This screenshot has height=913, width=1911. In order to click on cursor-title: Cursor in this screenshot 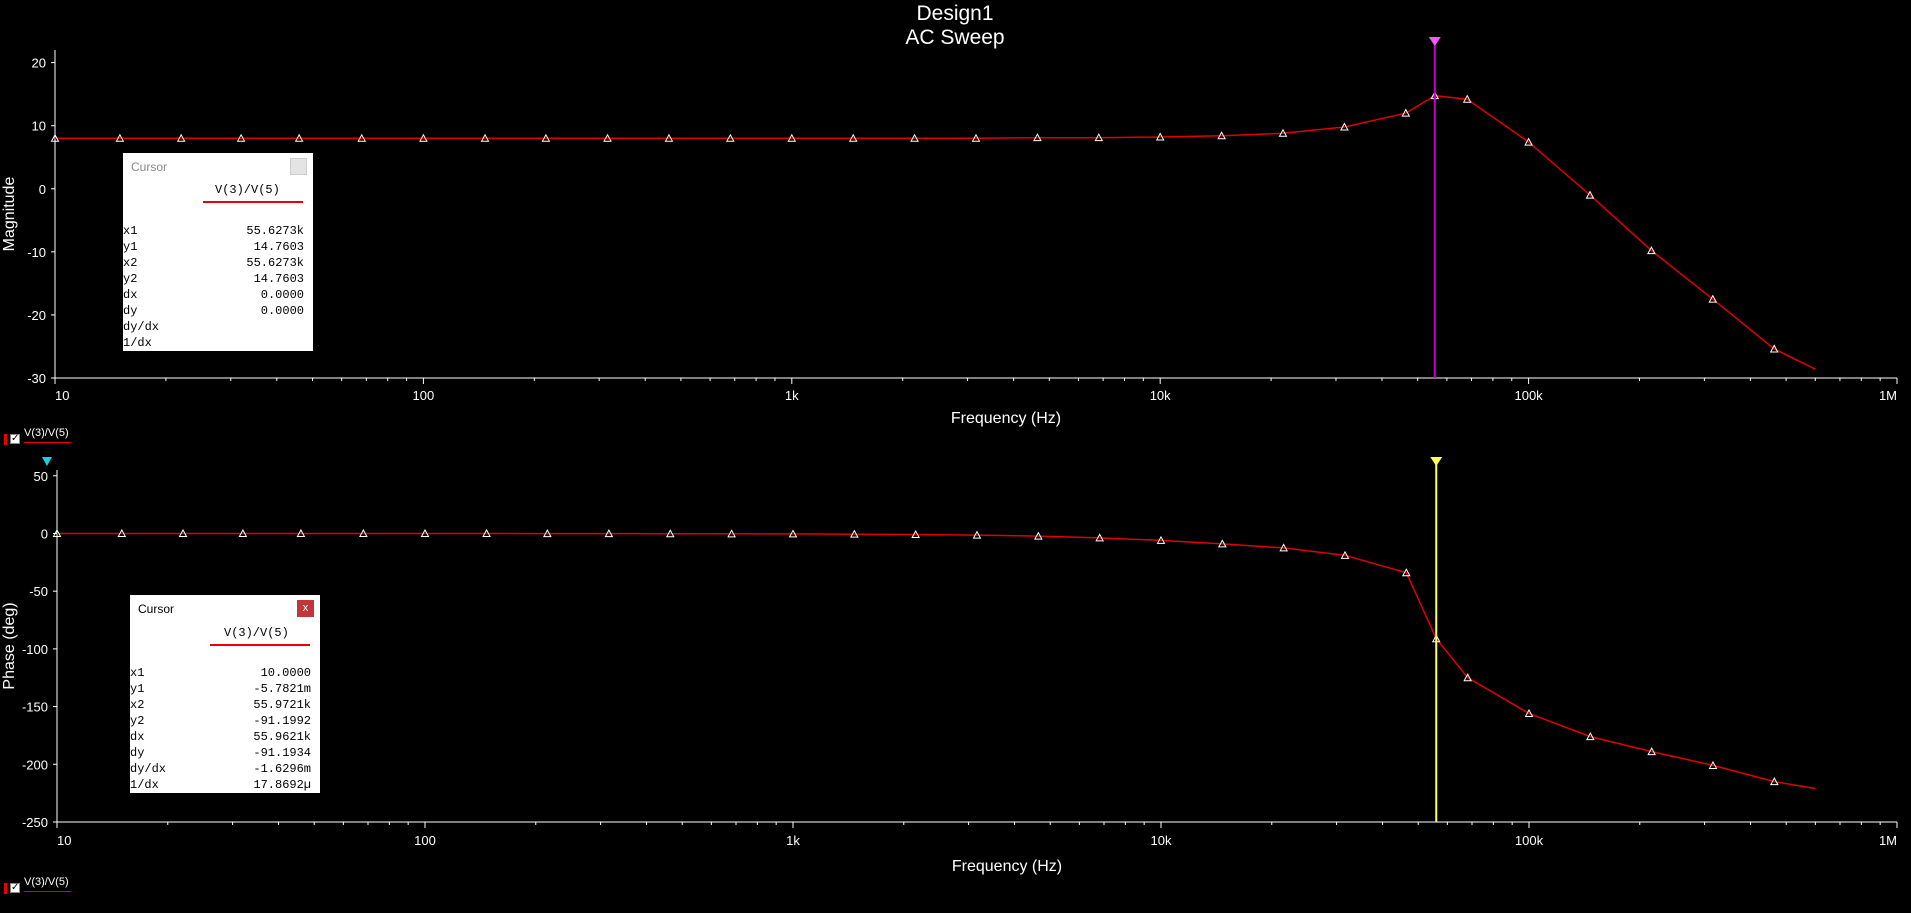, I will do `click(156, 609)`.